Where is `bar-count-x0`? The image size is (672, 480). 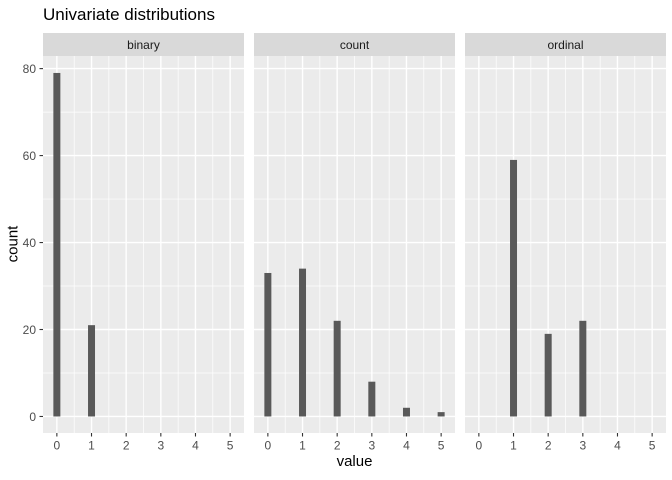
bar-count-x0 is located at coordinates (268, 344).